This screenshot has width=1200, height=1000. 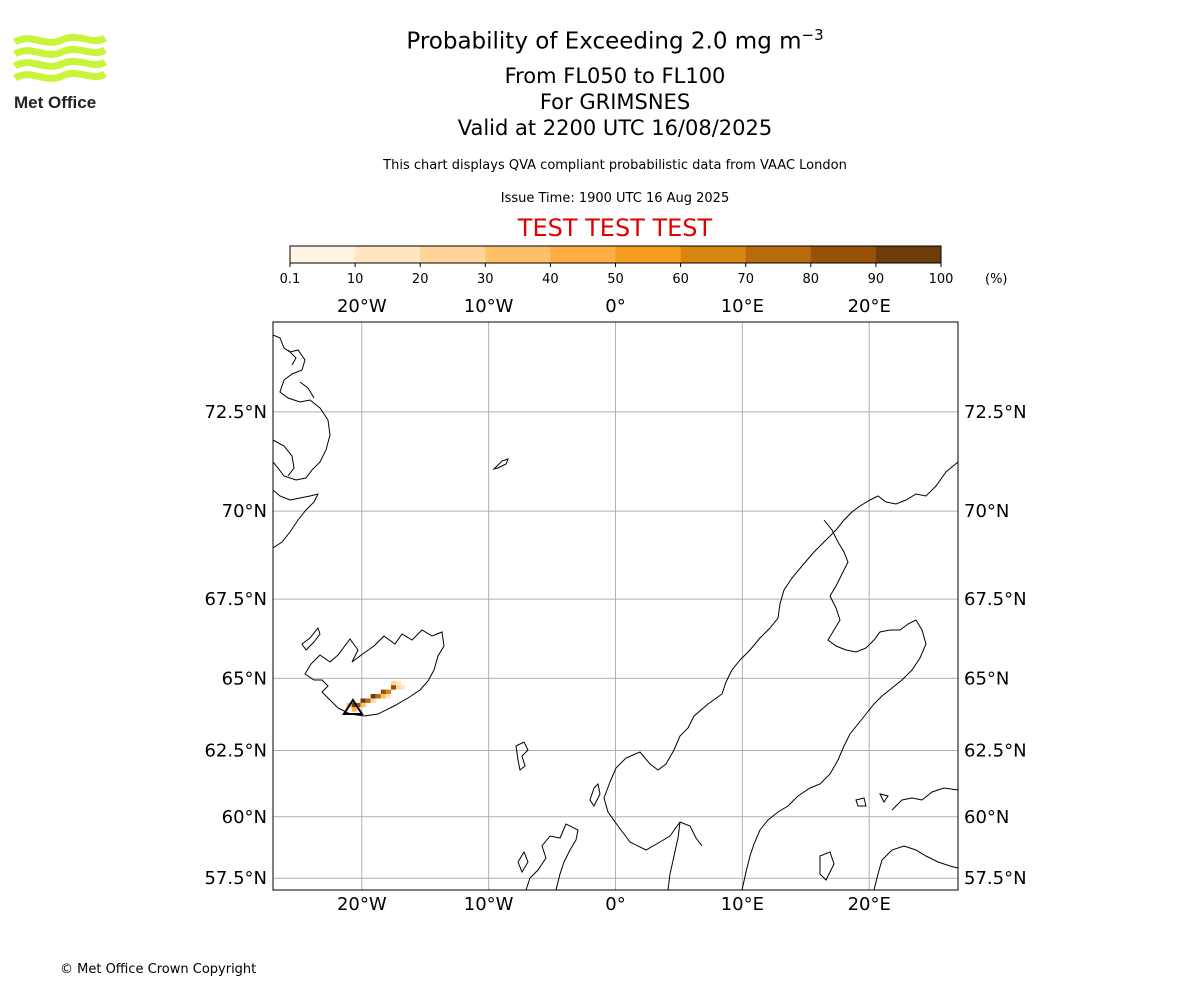 What do you see at coordinates (362, 306) in the screenshot?
I see `lon-tick-label-top: 20°W` at bounding box center [362, 306].